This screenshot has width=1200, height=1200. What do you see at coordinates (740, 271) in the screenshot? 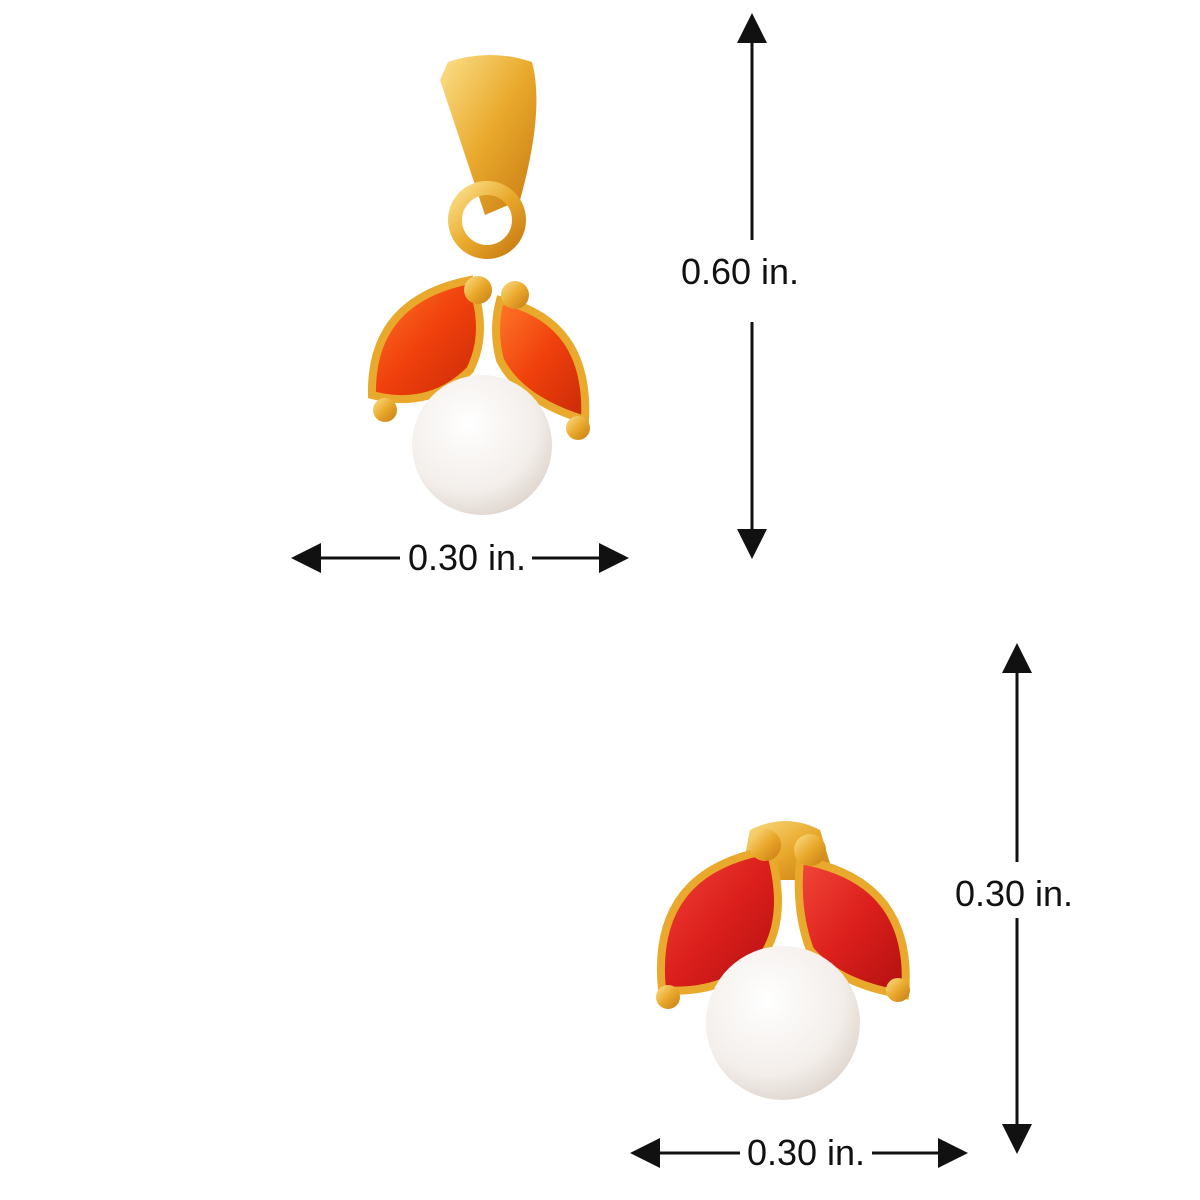
I see `pendant-height-label: 0.60 in.` at bounding box center [740, 271].